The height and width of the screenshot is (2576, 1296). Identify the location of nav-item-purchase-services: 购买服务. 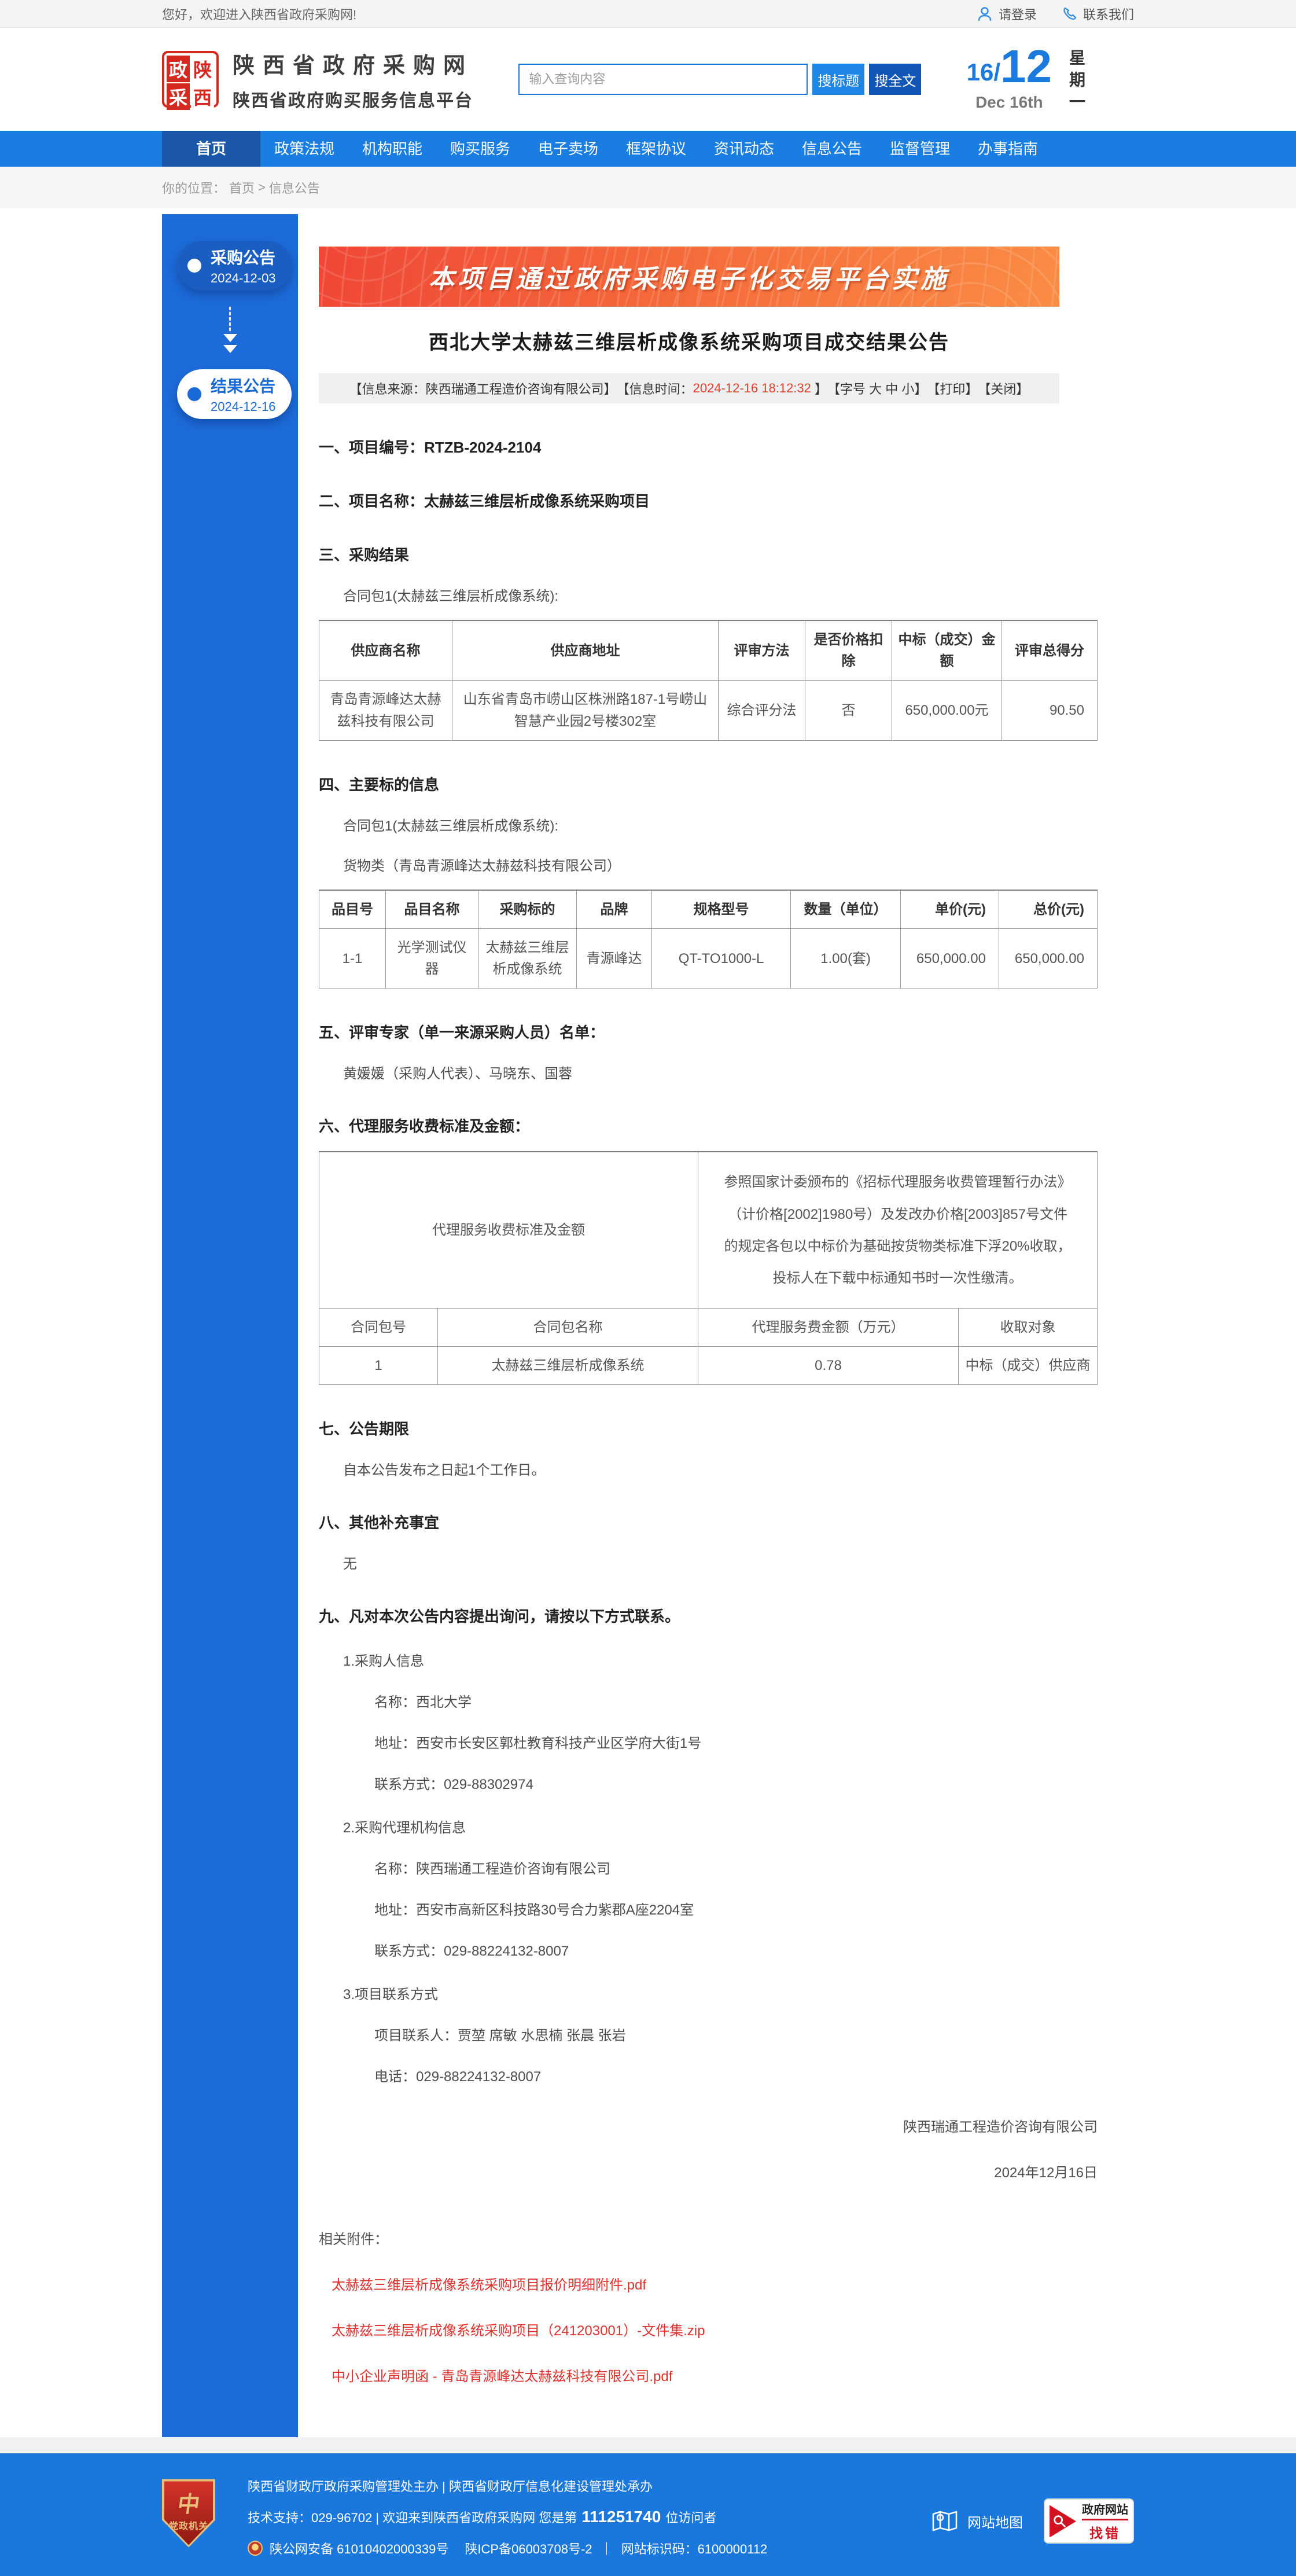
(480, 149).